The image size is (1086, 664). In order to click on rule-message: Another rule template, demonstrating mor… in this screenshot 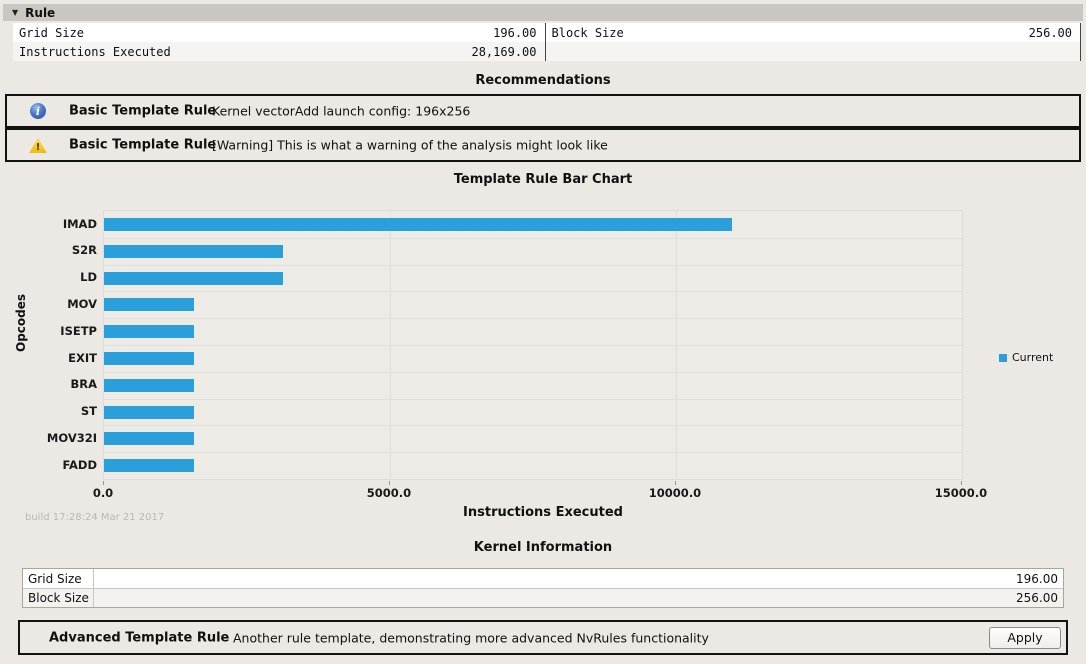, I will do `click(471, 637)`.